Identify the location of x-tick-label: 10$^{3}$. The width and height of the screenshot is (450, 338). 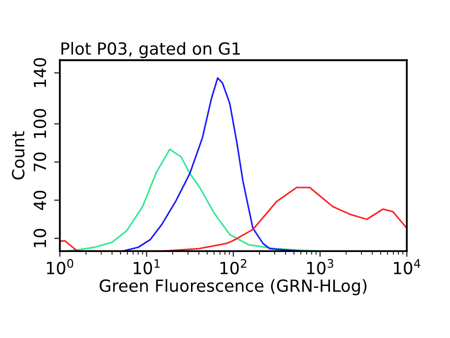
(320, 266).